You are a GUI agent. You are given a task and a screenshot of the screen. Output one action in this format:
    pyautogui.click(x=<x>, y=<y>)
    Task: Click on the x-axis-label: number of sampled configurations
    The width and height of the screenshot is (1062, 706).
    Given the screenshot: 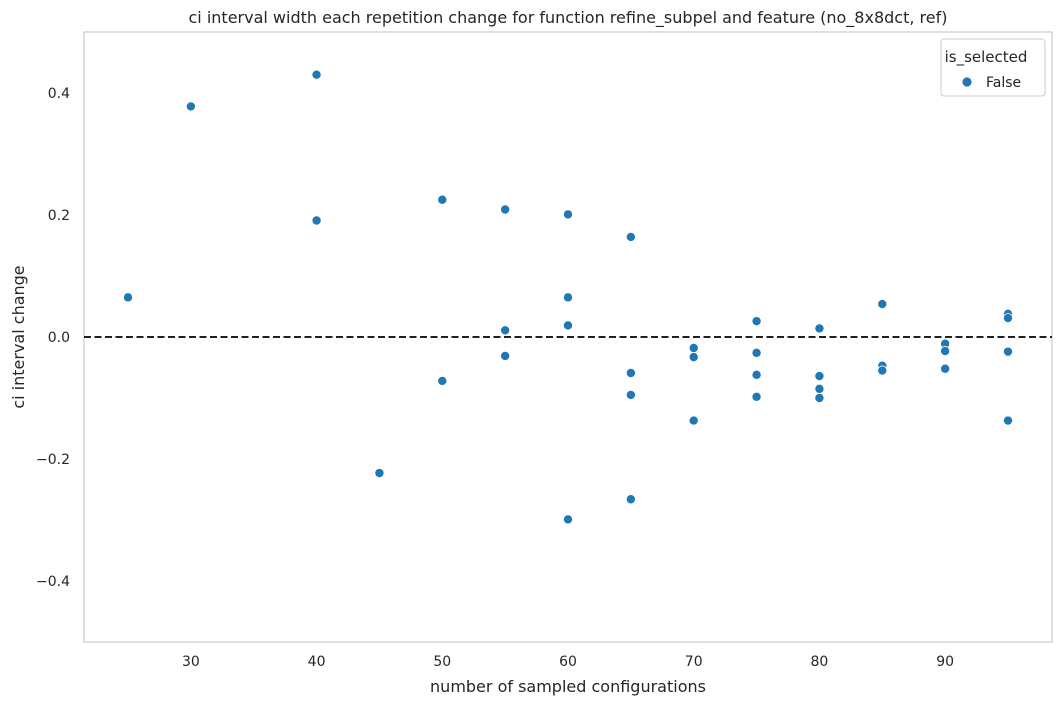 What is the action you would take?
    pyautogui.click(x=568, y=686)
    